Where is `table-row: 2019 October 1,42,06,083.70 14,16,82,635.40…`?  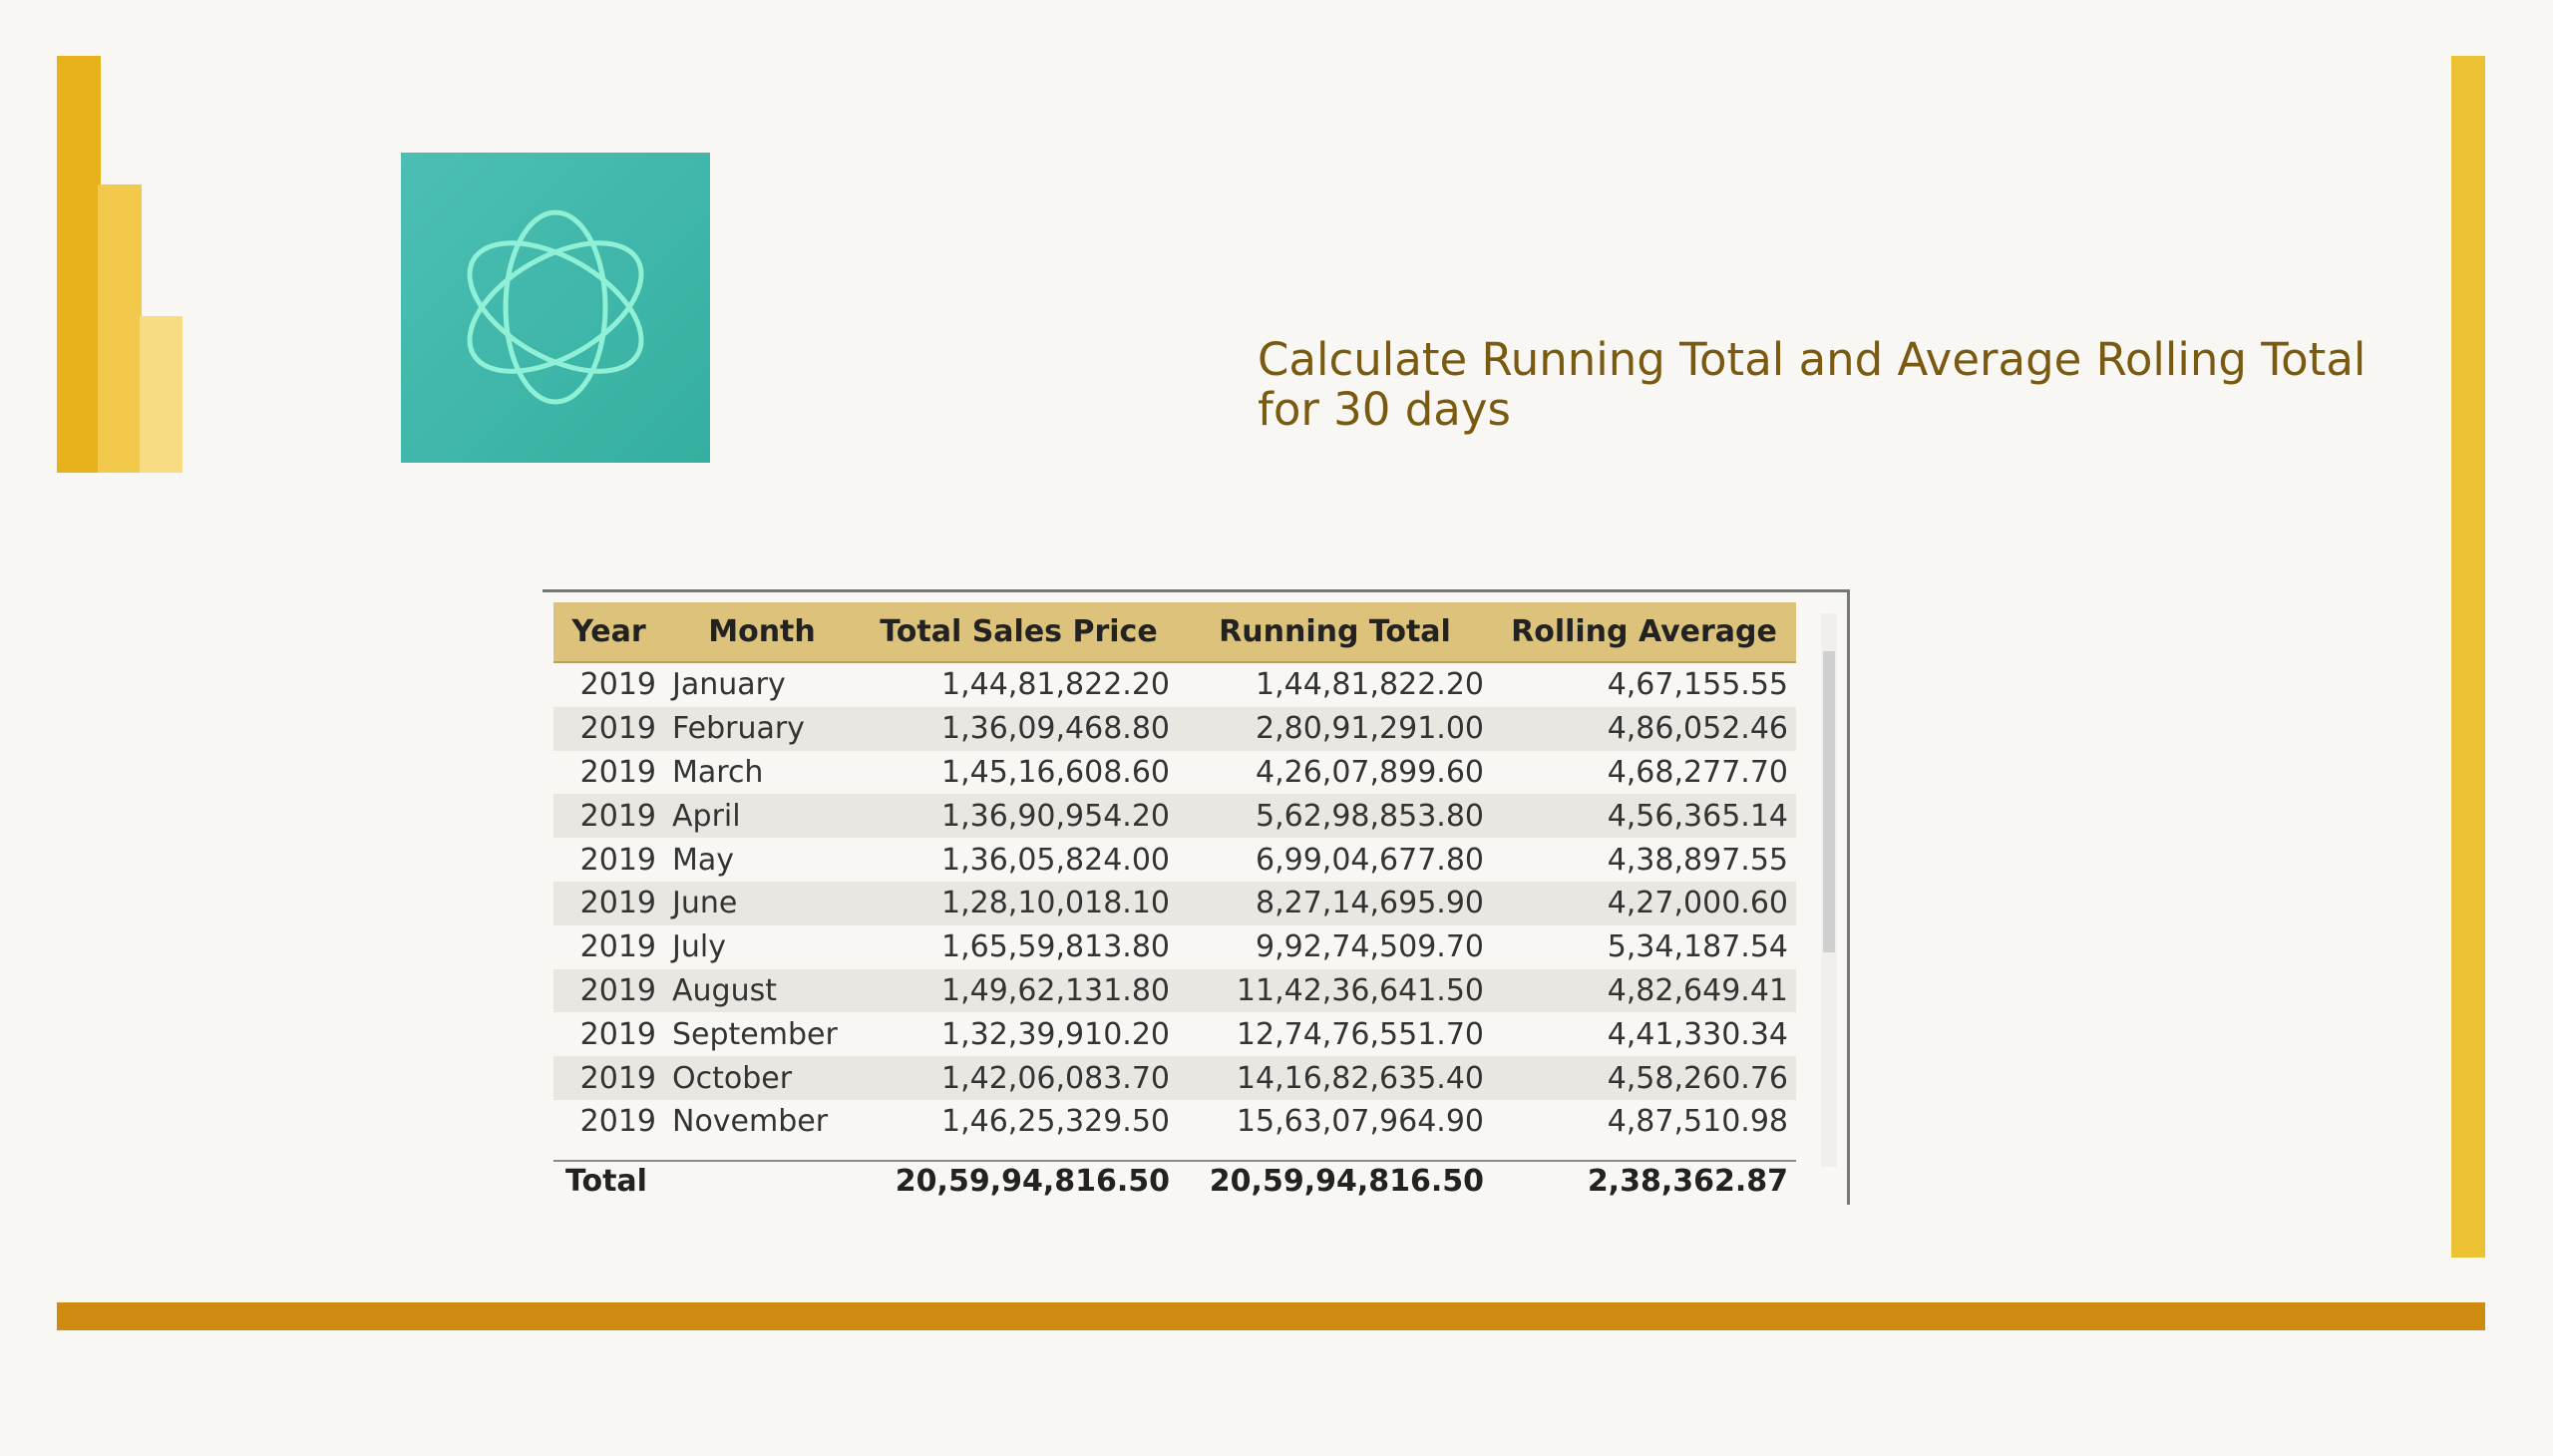
table-row: 2019 October 1,42,06,083.70 14,16,82,635.40… is located at coordinates (1174, 1078).